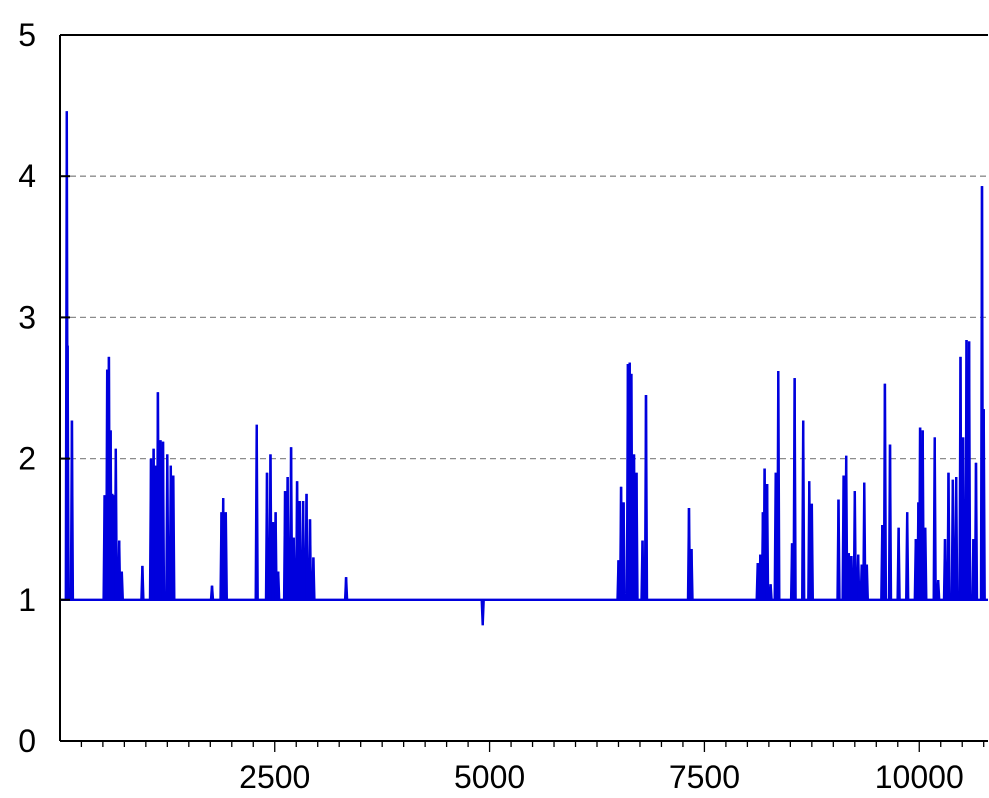  Describe the element at coordinates (27, 600) in the screenshot. I see `y-tick-label-1: 1` at that location.